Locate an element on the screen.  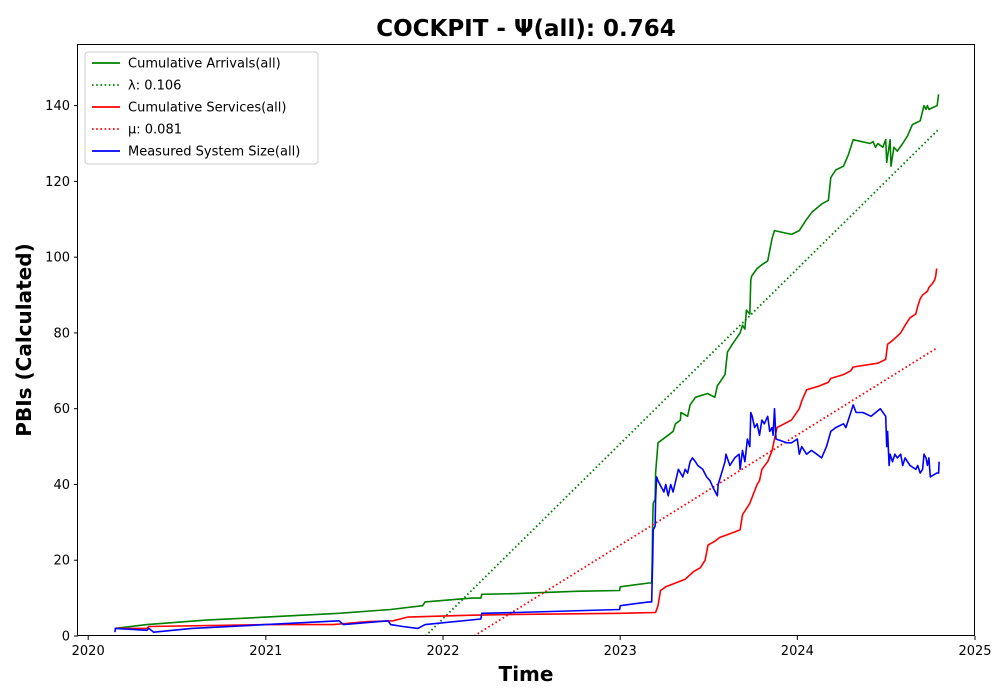
legend-label: λ: 0.106 is located at coordinates (154, 86).